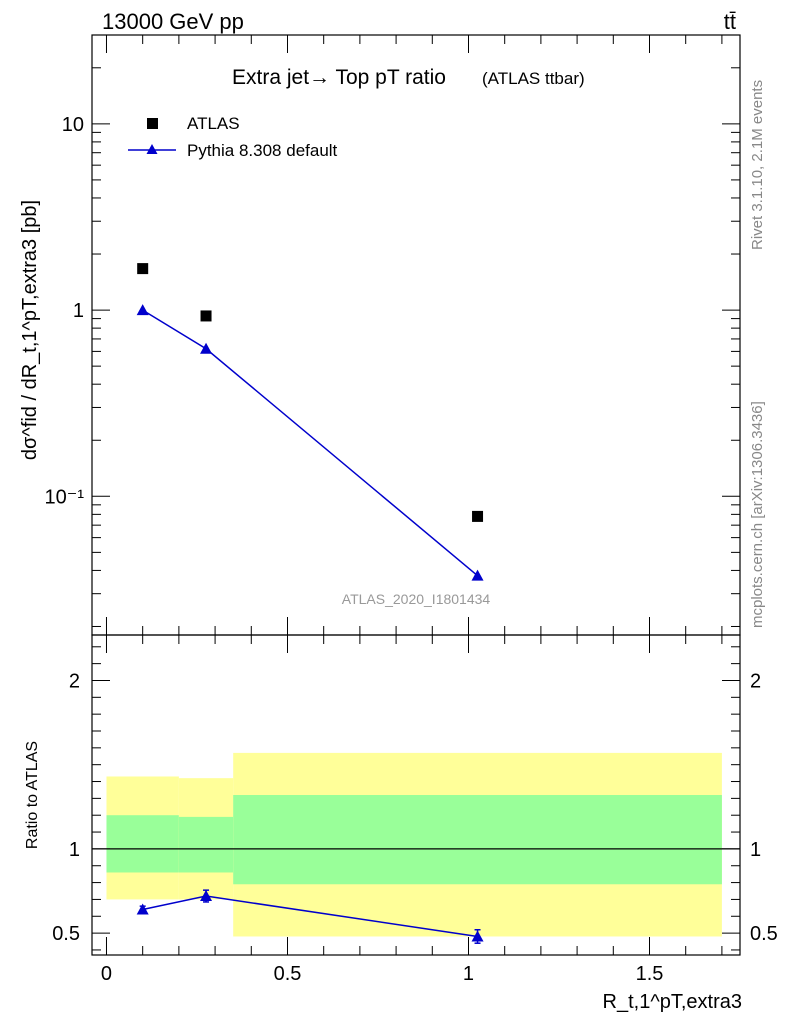  Describe the element at coordinates (78, 311) in the screenshot. I see `main-y-tick-label: 1` at that location.